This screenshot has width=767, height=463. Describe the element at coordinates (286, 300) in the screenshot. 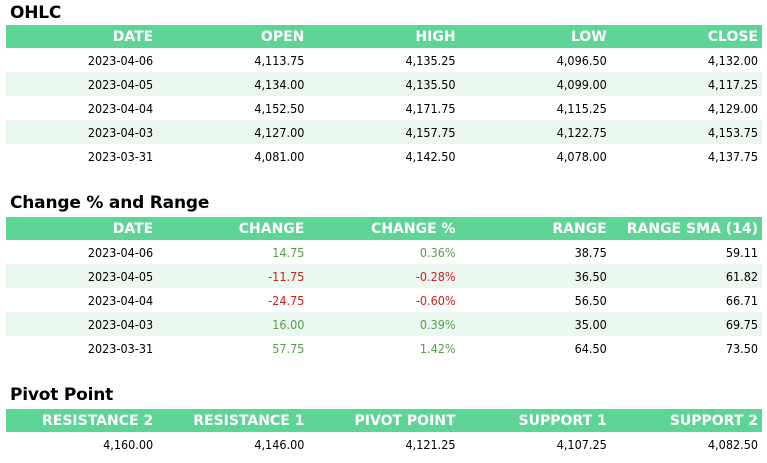

I see `change-cell-change: -24.75` at that location.